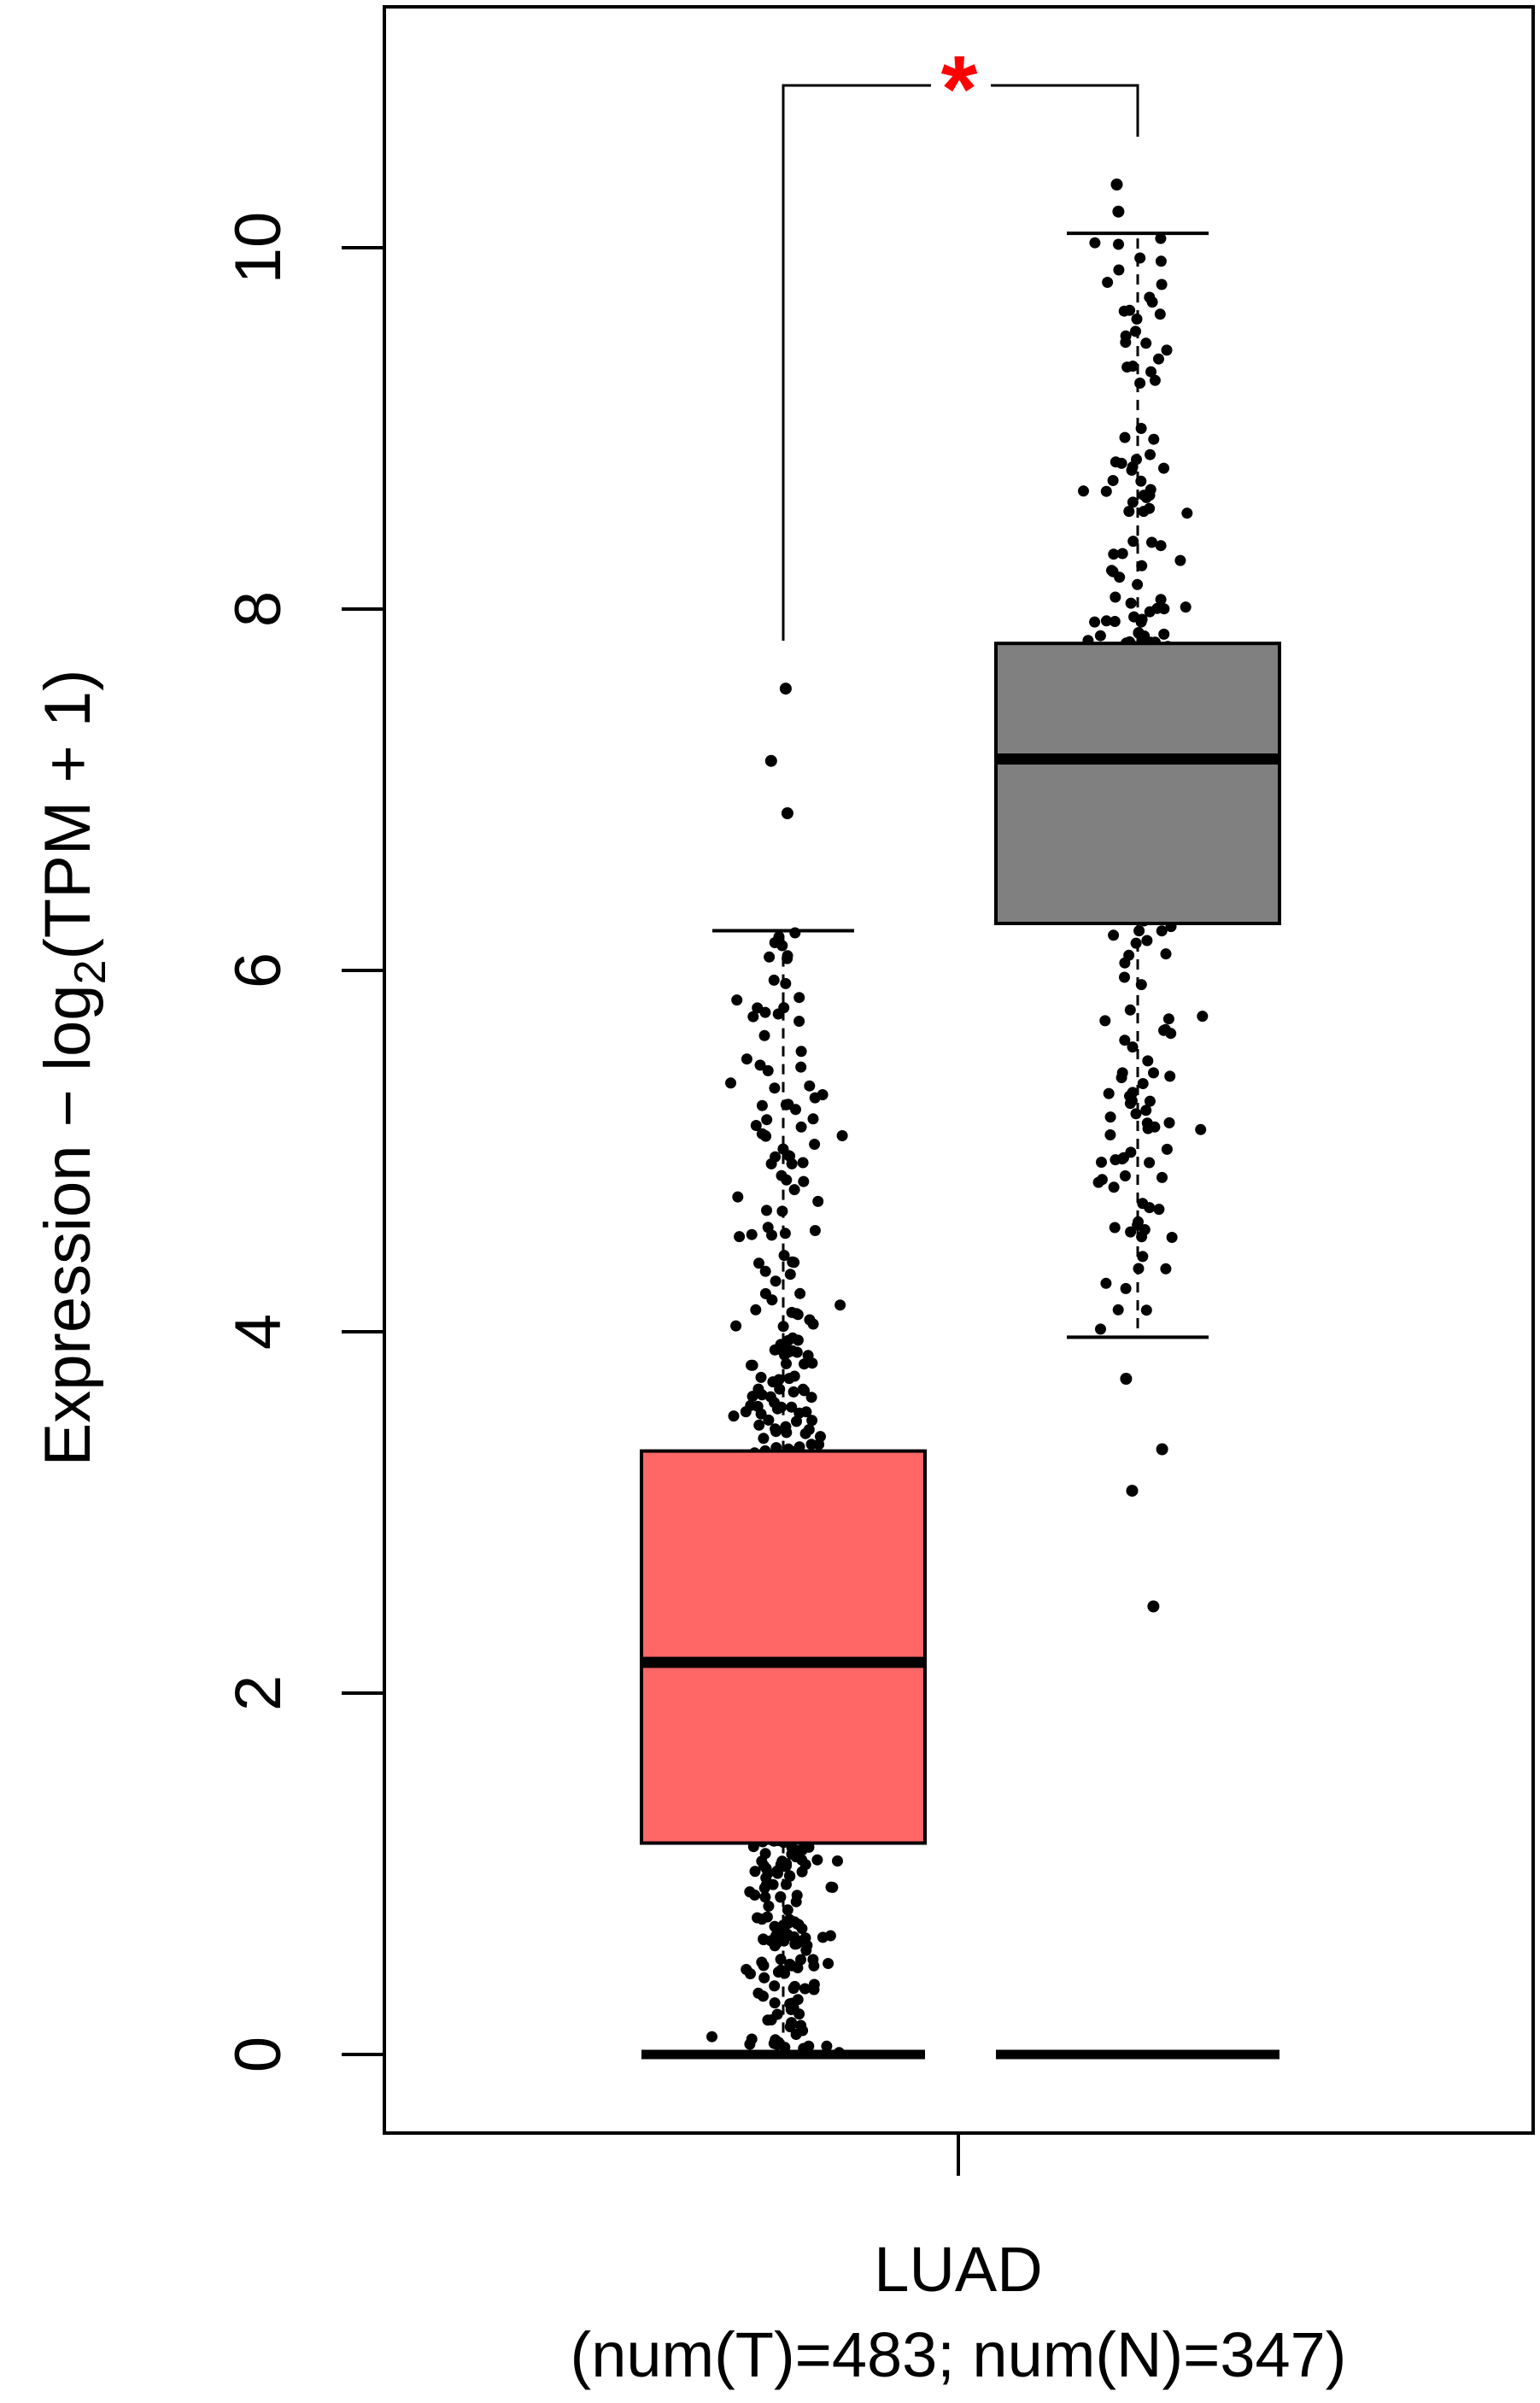  What do you see at coordinates (258, 609) in the screenshot?
I see `y-tick-label: 8` at bounding box center [258, 609].